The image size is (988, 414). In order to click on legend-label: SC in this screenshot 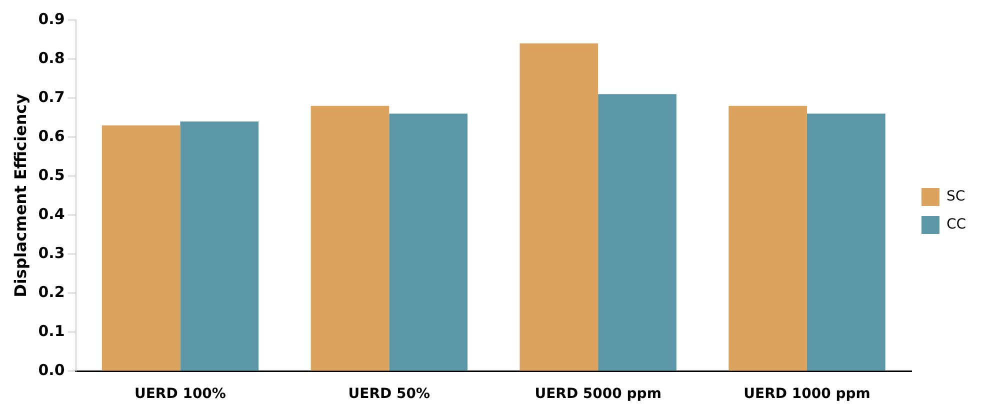, I will do `click(956, 196)`.